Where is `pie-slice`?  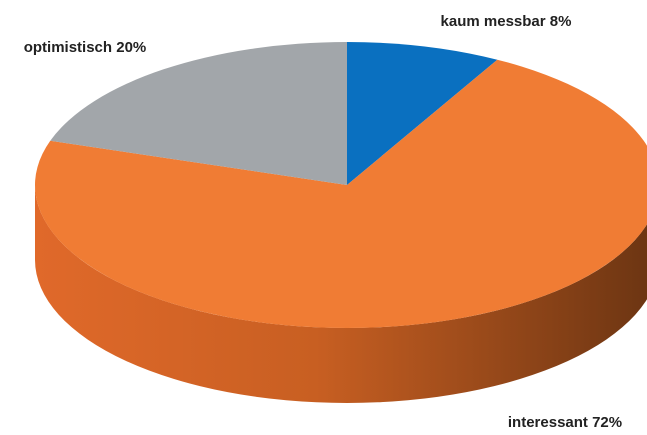 pie-slice is located at coordinates (422, 113).